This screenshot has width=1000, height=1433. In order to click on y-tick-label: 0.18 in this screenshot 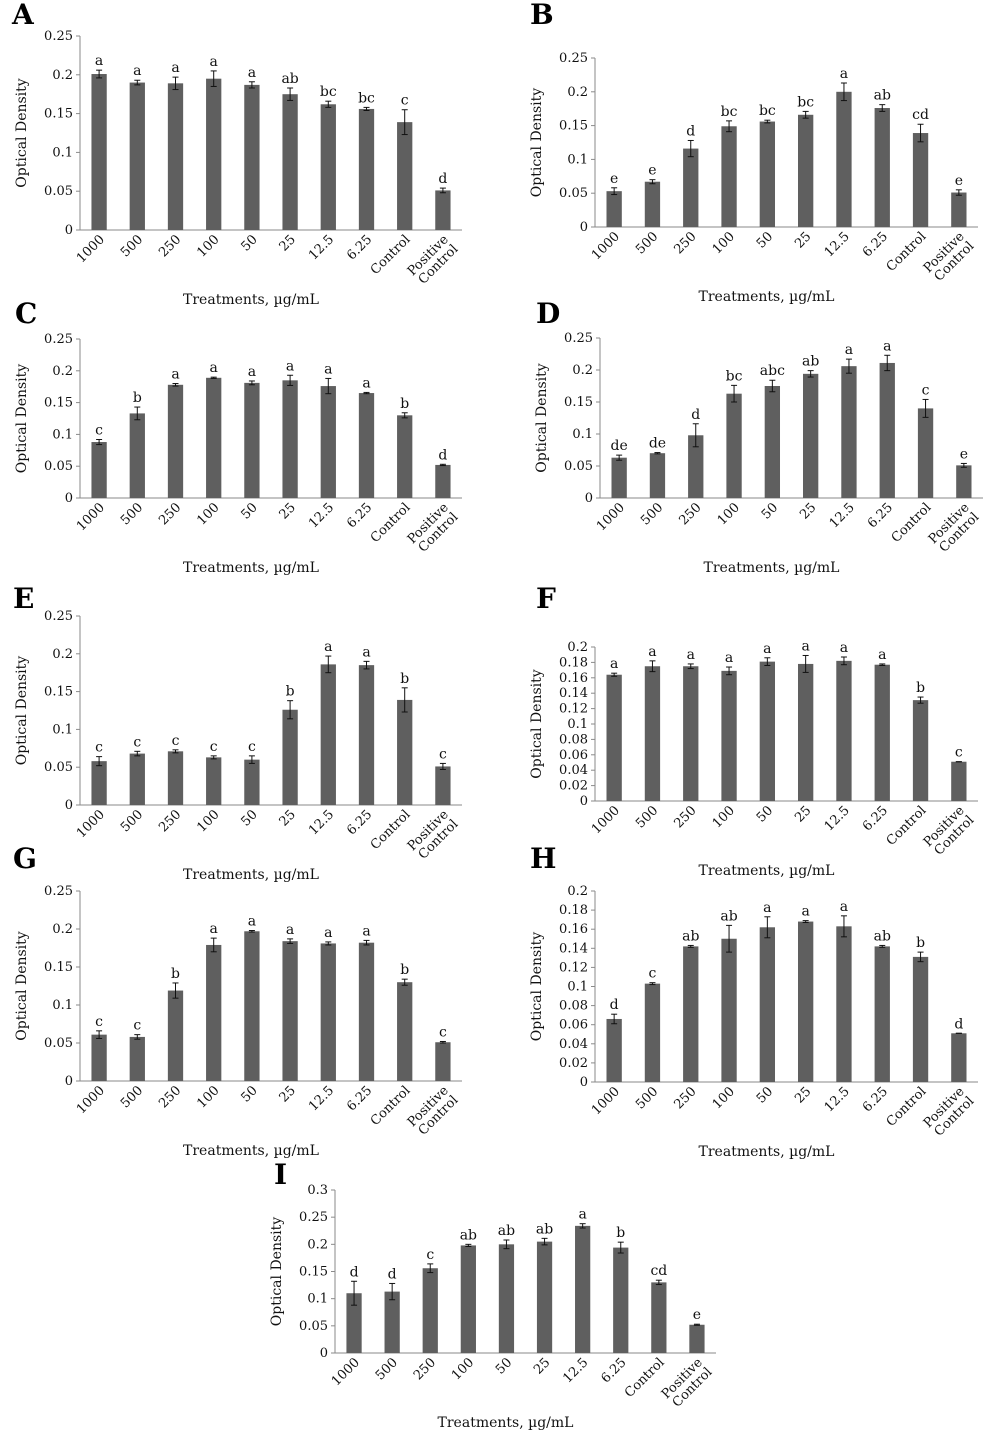, I will do `click(573, 910)`.